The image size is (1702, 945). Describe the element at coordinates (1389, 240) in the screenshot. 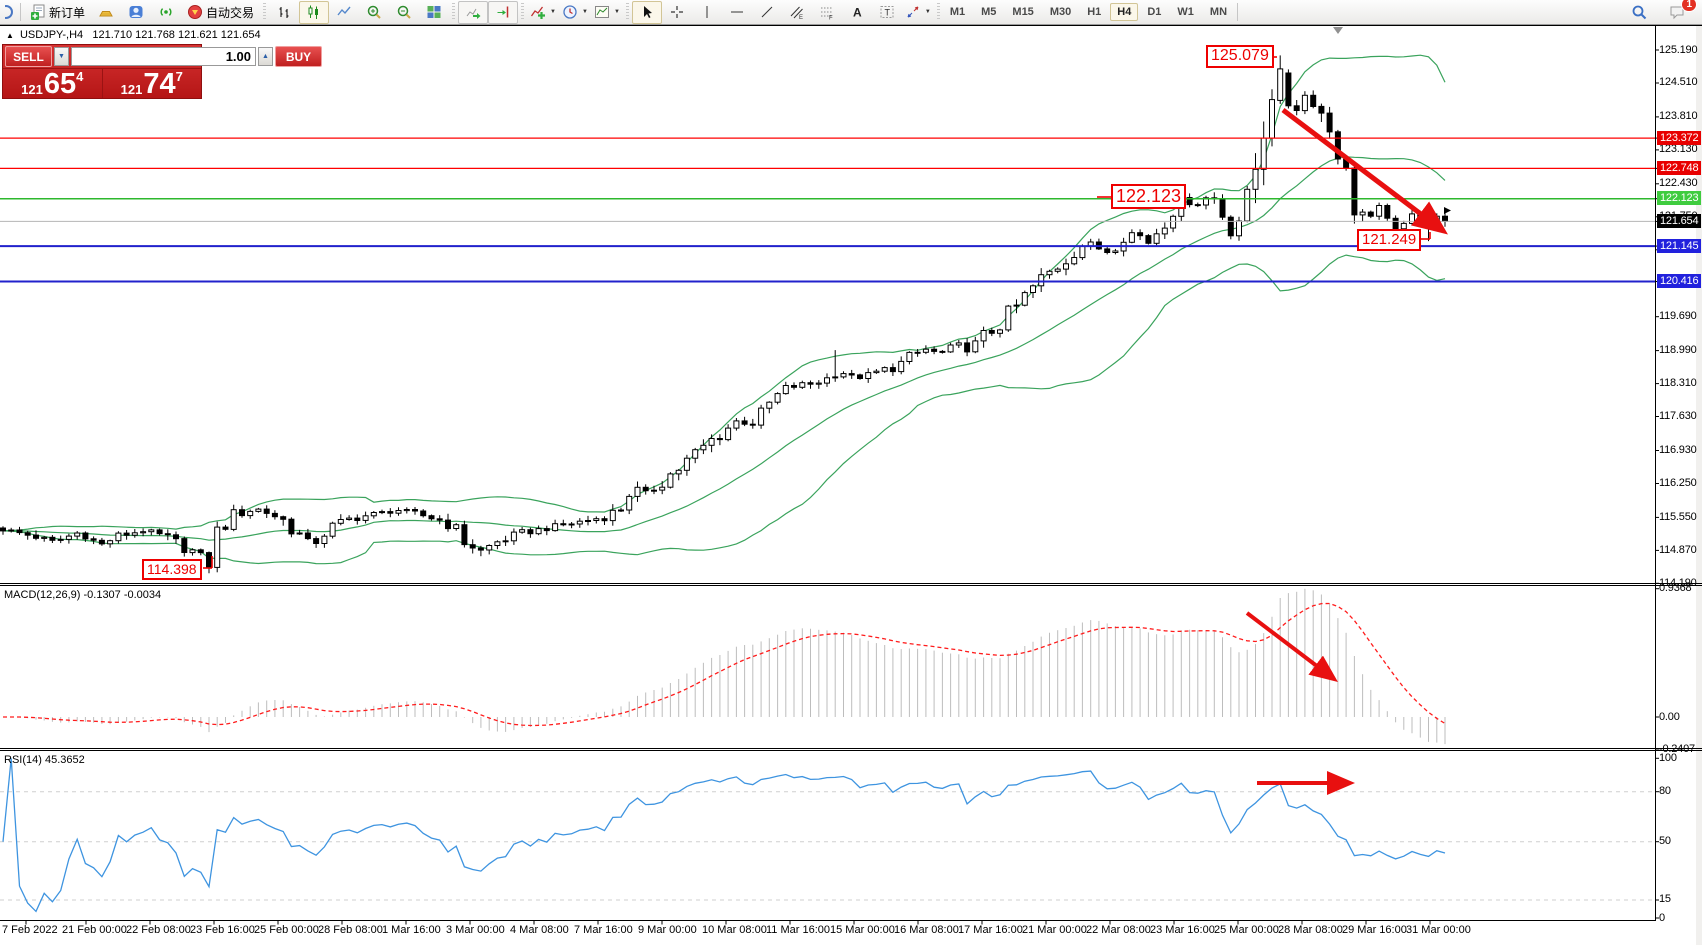

I see `price-annotation: 121.249` at that location.